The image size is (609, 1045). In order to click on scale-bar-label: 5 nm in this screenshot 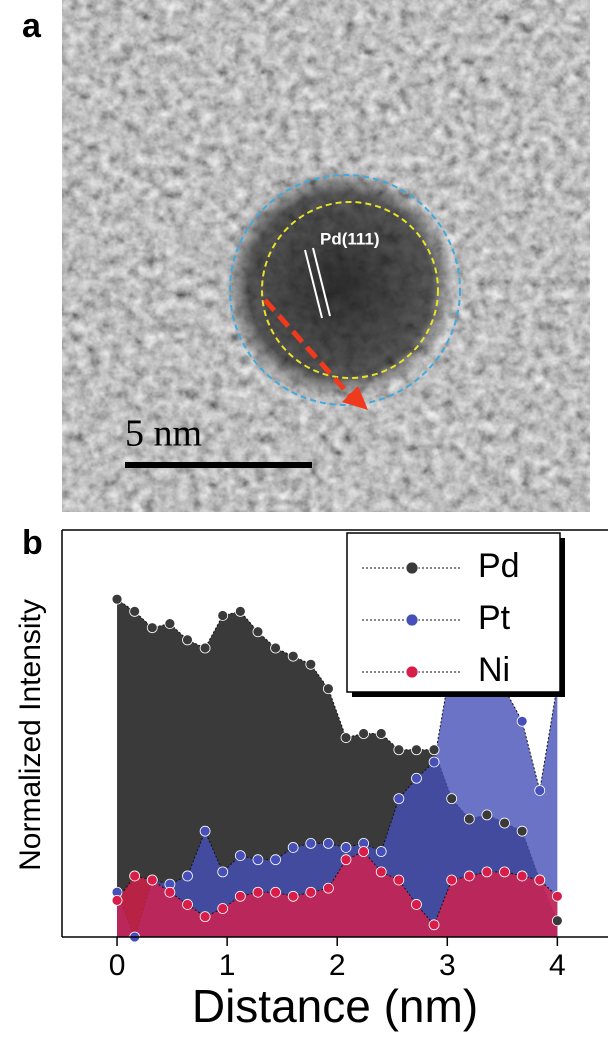, I will do `click(163, 434)`.